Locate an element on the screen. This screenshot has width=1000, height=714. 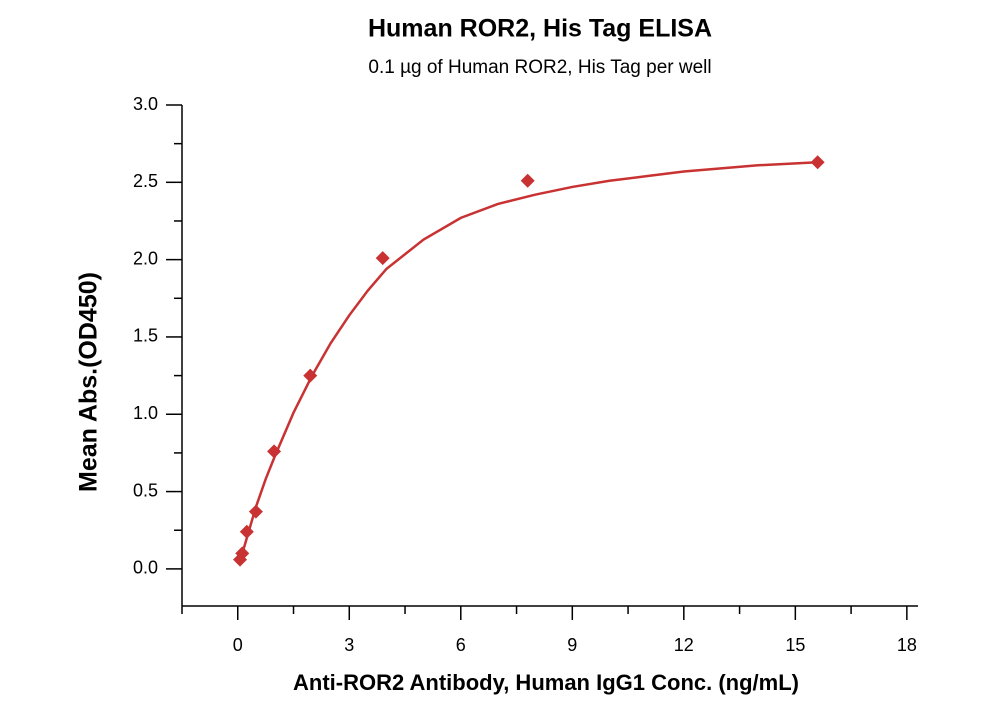
y-tick-label: 3.0 is located at coordinates (145, 104).